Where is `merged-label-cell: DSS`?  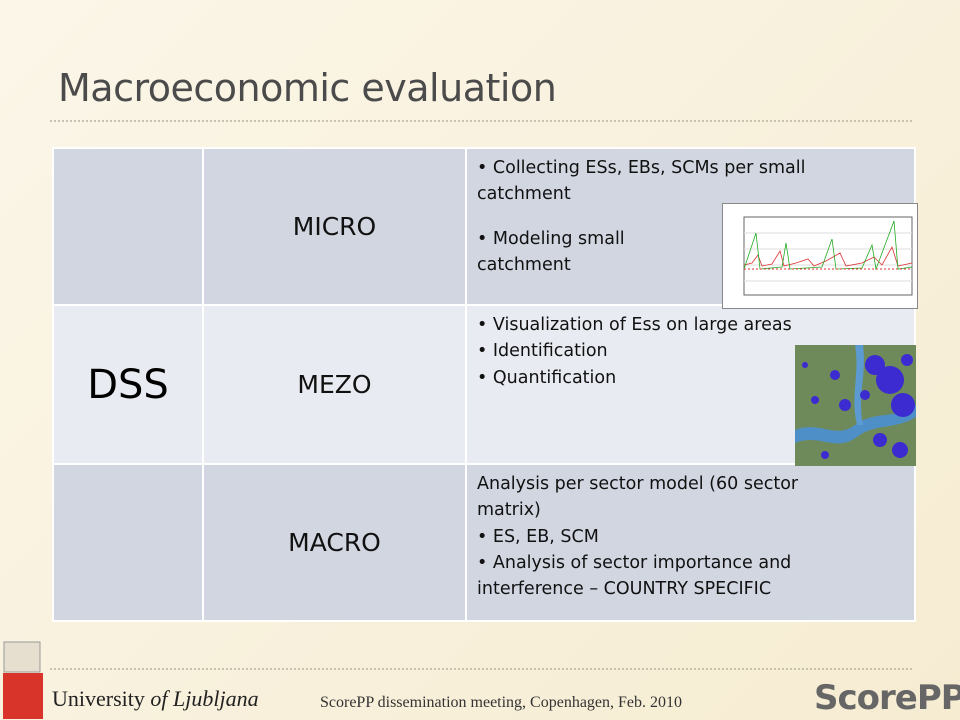 merged-label-cell: DSS is located at coordinates (128, 384).